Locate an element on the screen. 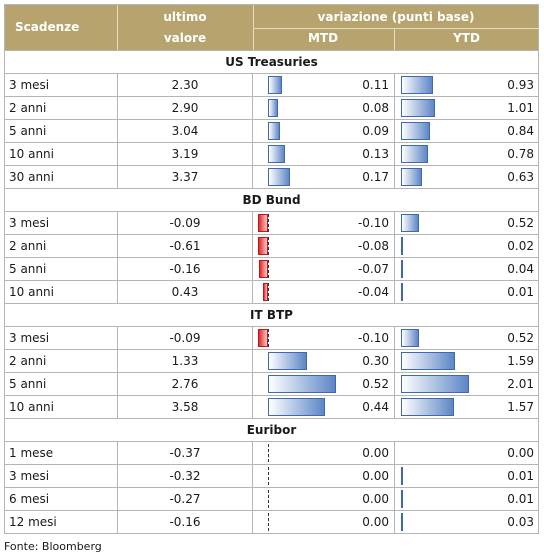 The height and width of the screenshot is (559, 544). last-value: 3.37 is located at coordinates (185, 177).